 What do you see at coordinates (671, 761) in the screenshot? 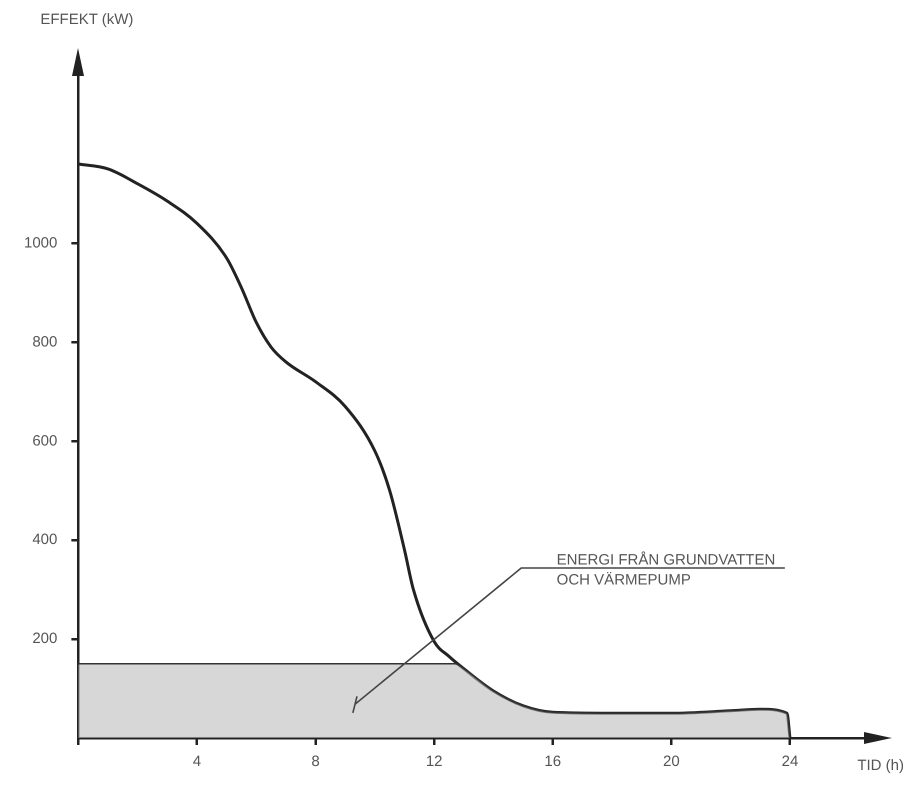
I see `x-tick-label: 20` at bounding box center [671, 761].